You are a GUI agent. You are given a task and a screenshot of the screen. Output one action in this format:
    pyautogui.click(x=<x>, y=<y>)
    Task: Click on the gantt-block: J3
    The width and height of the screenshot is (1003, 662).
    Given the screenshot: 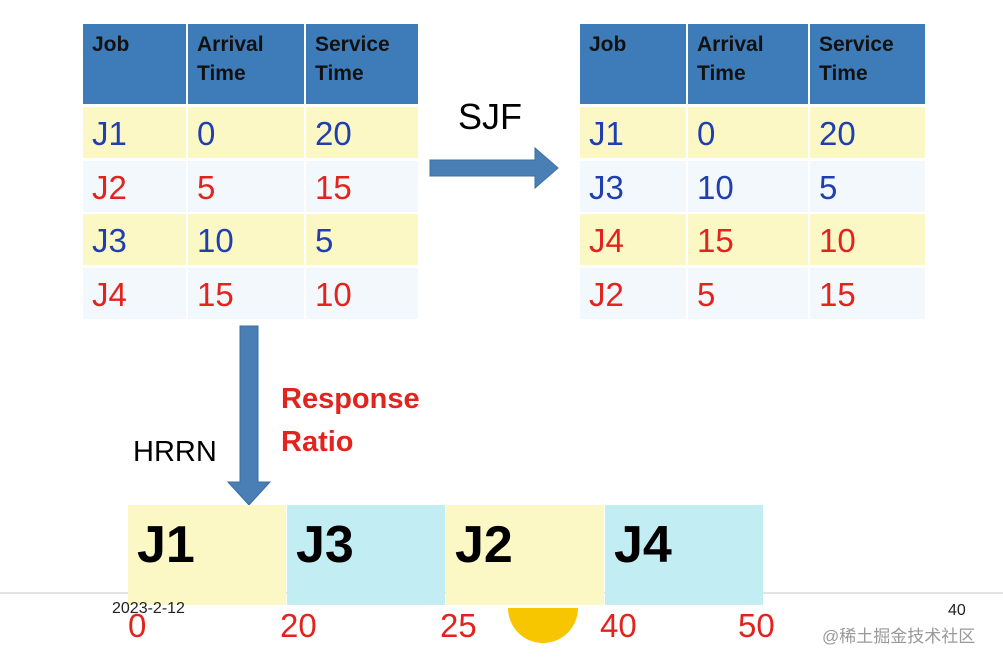 What is the action you would take?
    pyautogui.click(x=366, y=555)
    